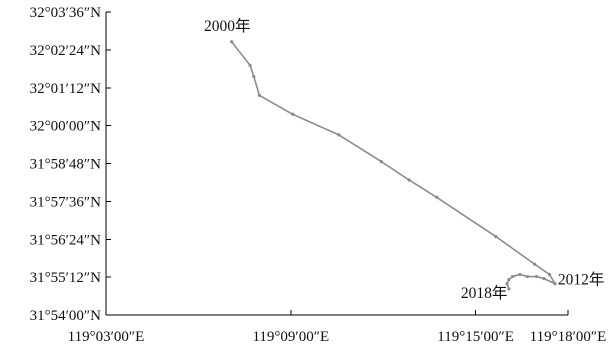 Image resolution: width=611 pixels, height=346 pixels. Describe the element at coordinates (66, 316) in the screenshot. I see `y-tick-label: 31°54′00″N` at that location.